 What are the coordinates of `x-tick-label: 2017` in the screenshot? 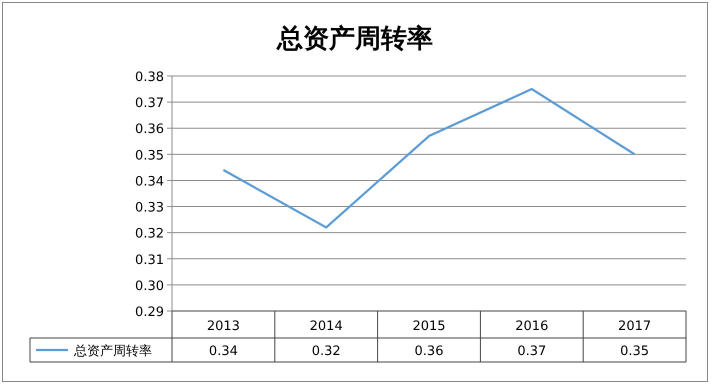 It's located at (635, 326).